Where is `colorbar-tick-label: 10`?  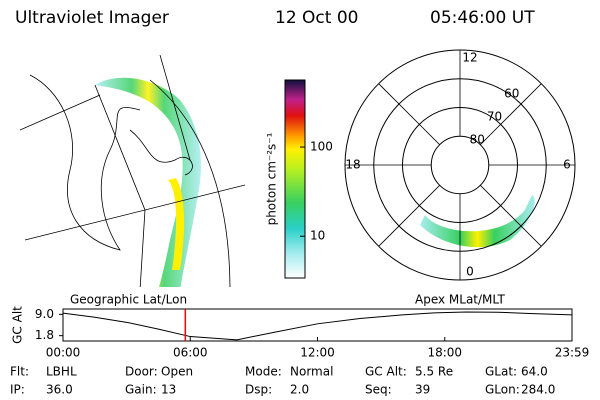 colorbar-tick-label: 10 is located at coordinates (317, 236).